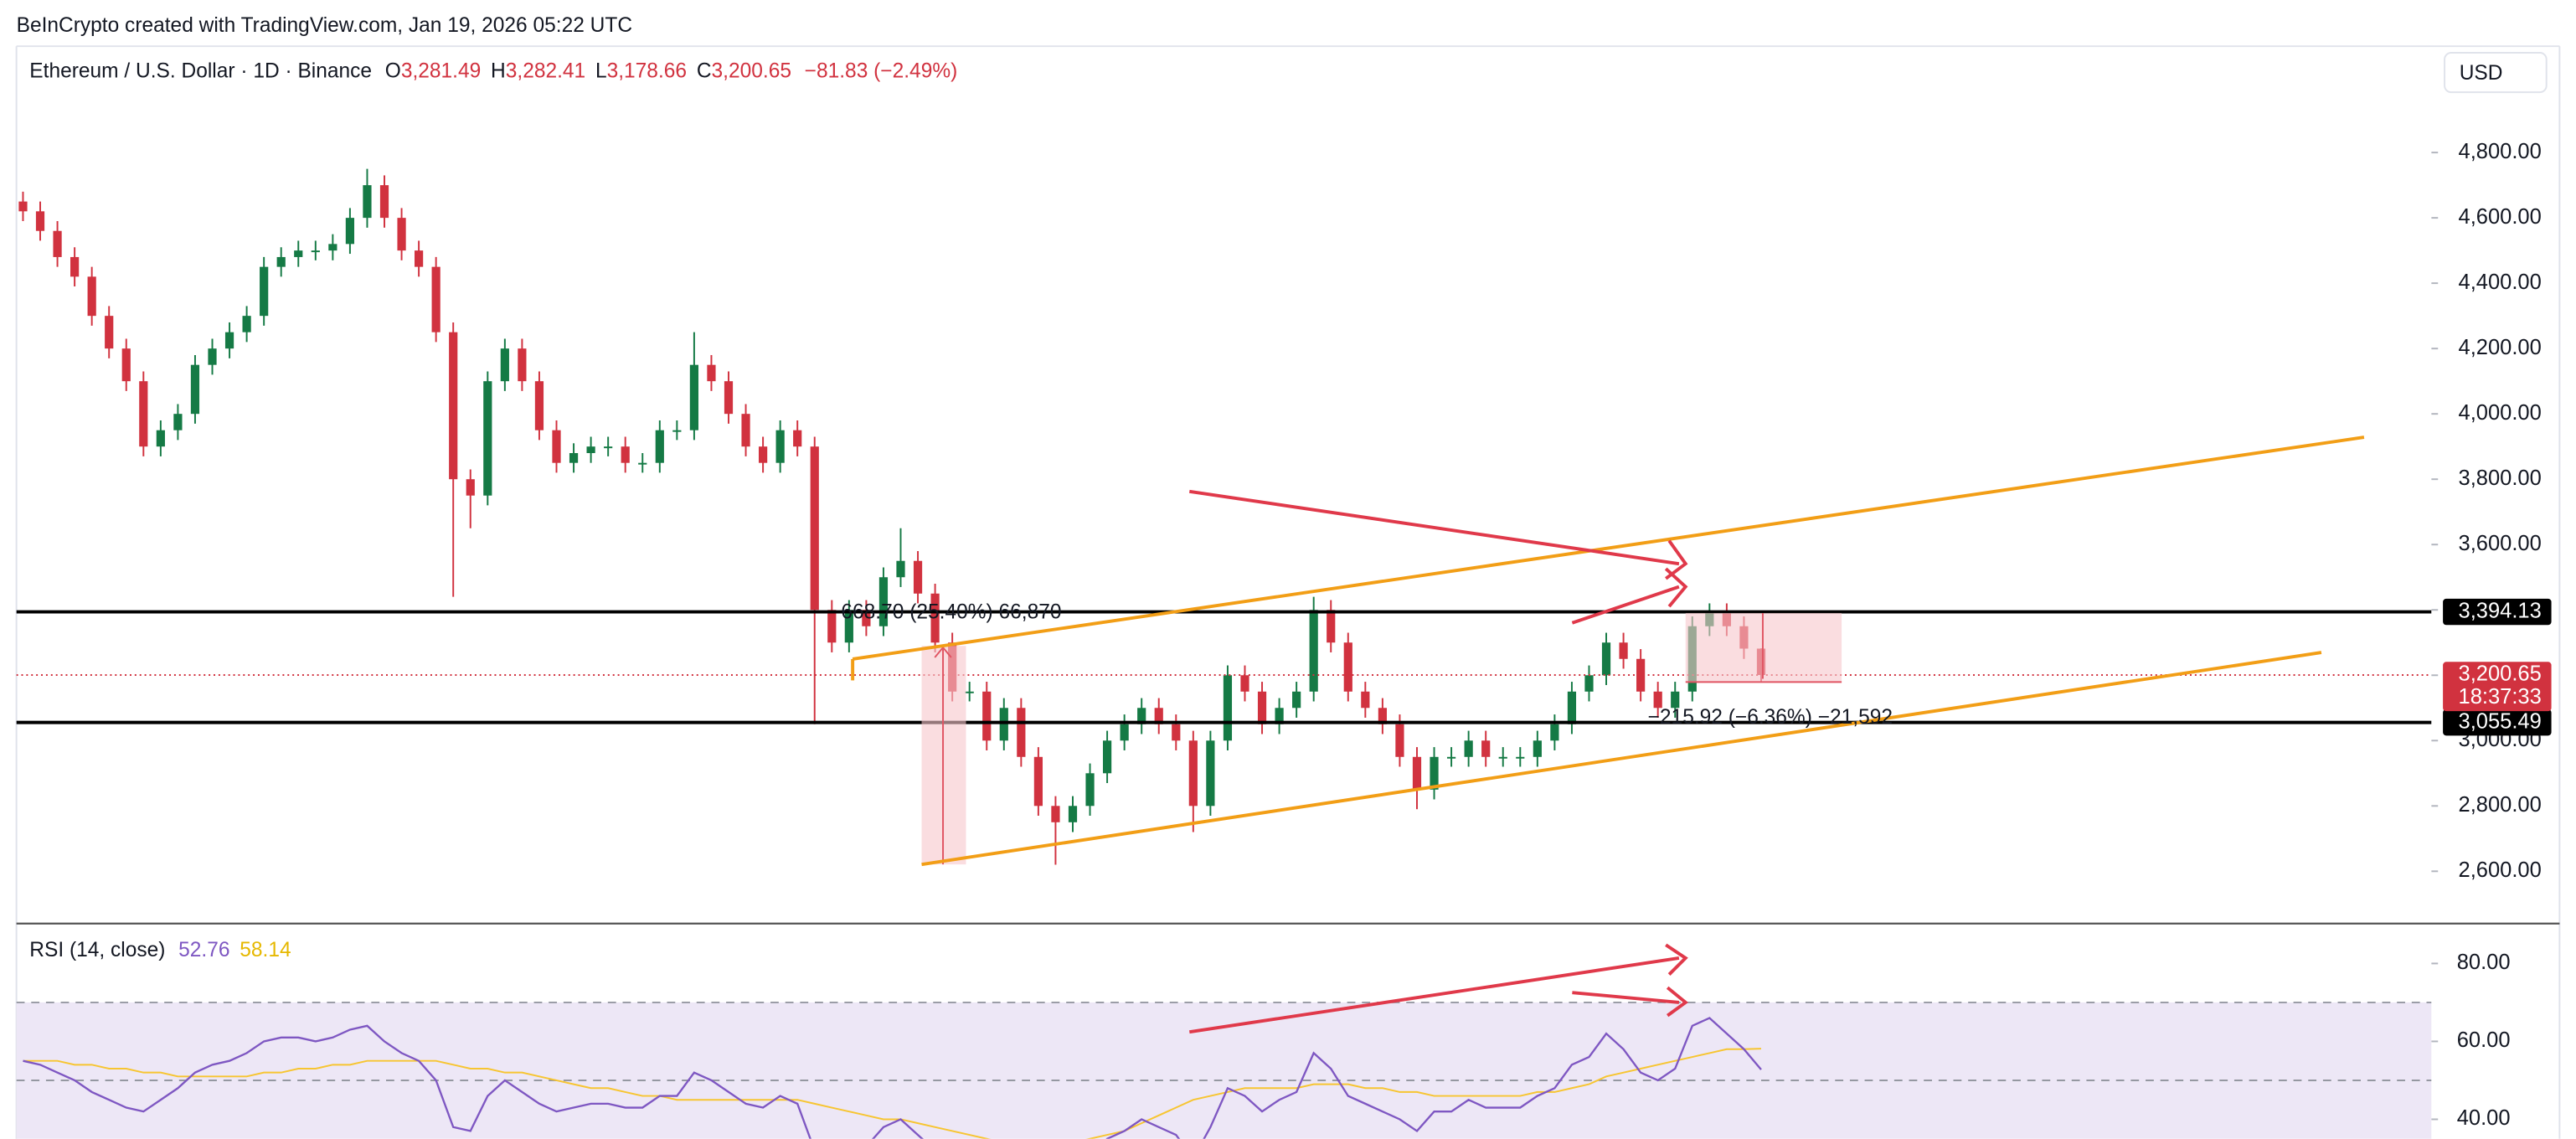 This screenshot has height=1139, width=2576. What do you see at coordinates (545, 71) in the screenshot?
I see `value: 3,282.41` at bounding box center [545, 71].